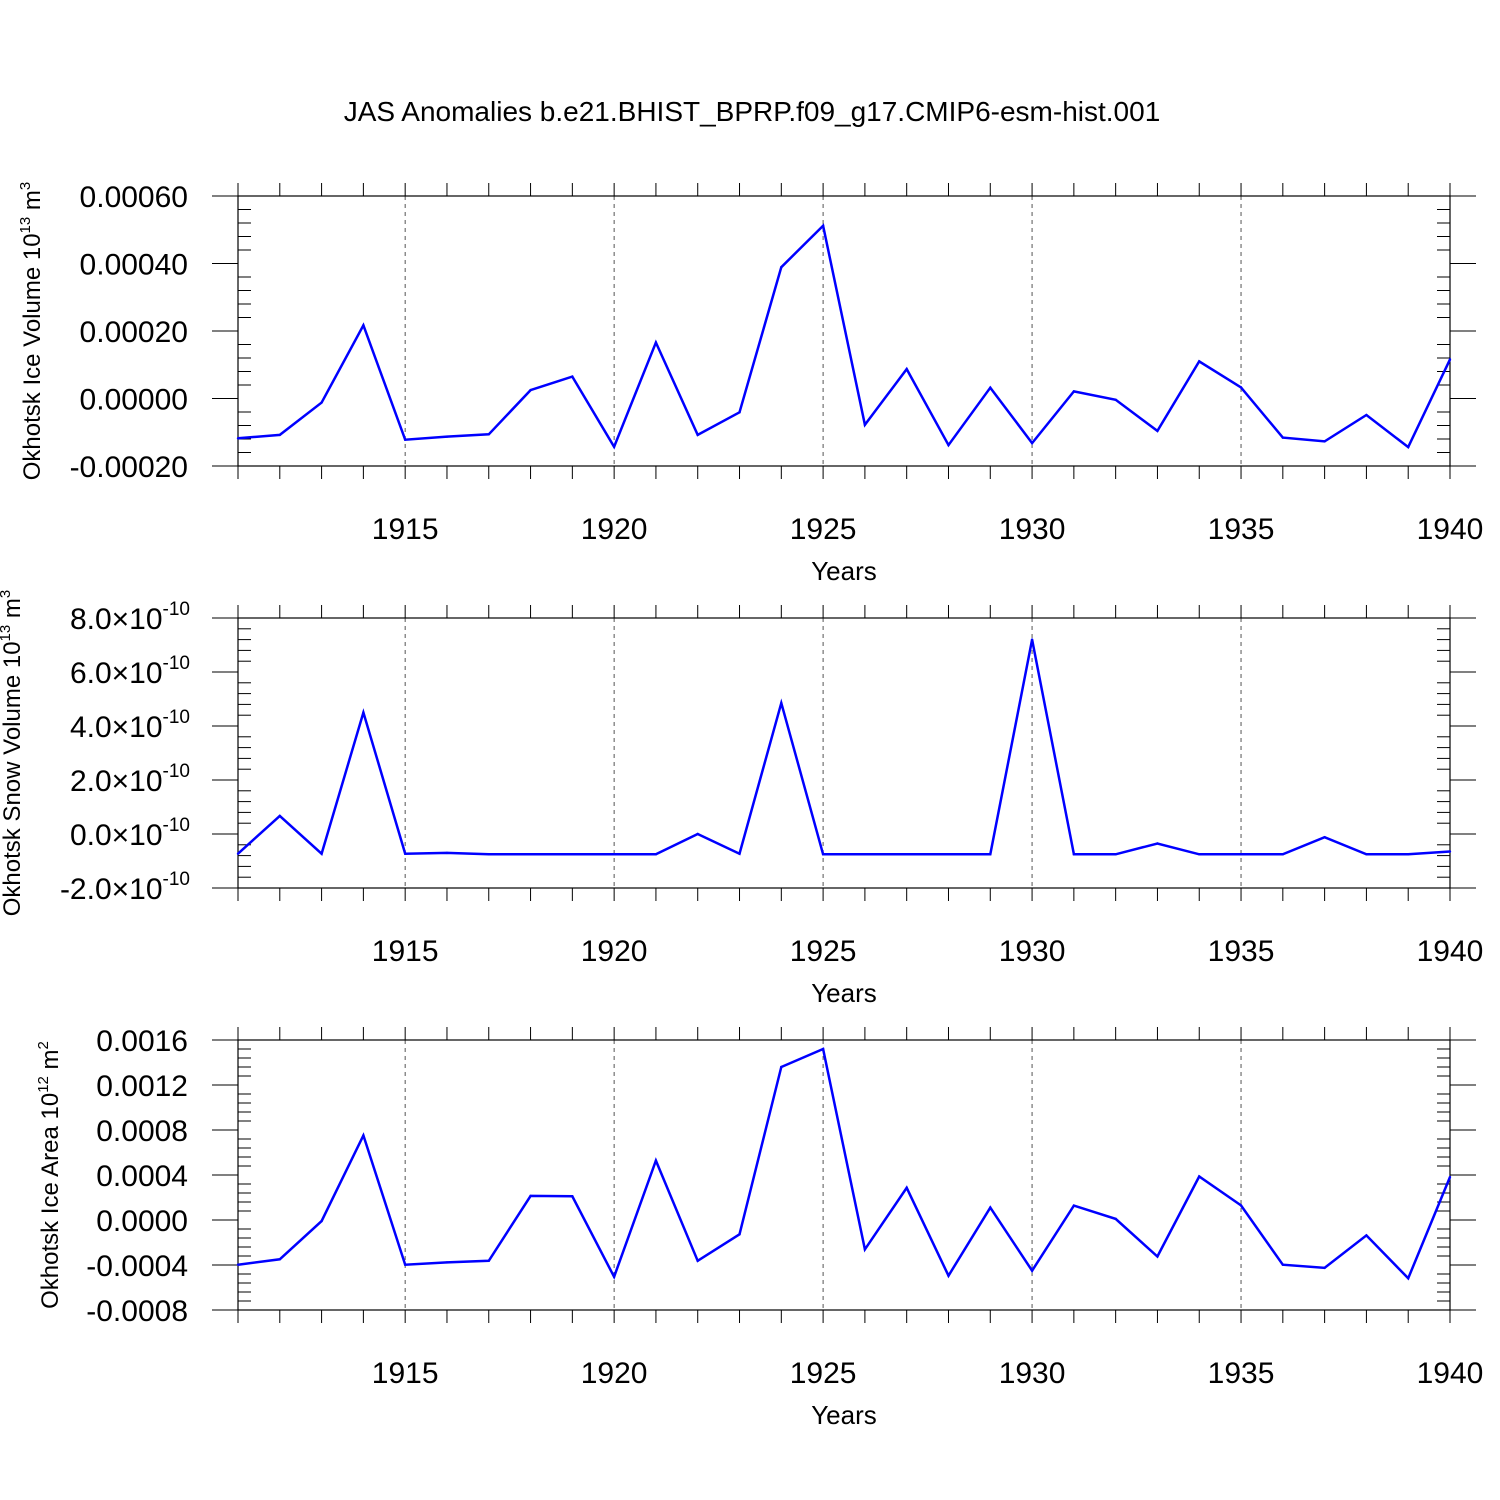  I want to click on y-tick-label: 0.00040, so click(134, 265).